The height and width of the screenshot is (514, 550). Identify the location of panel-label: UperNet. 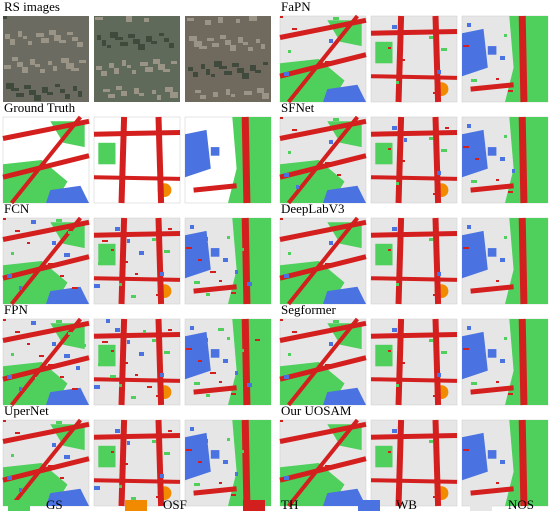
(26, 410).